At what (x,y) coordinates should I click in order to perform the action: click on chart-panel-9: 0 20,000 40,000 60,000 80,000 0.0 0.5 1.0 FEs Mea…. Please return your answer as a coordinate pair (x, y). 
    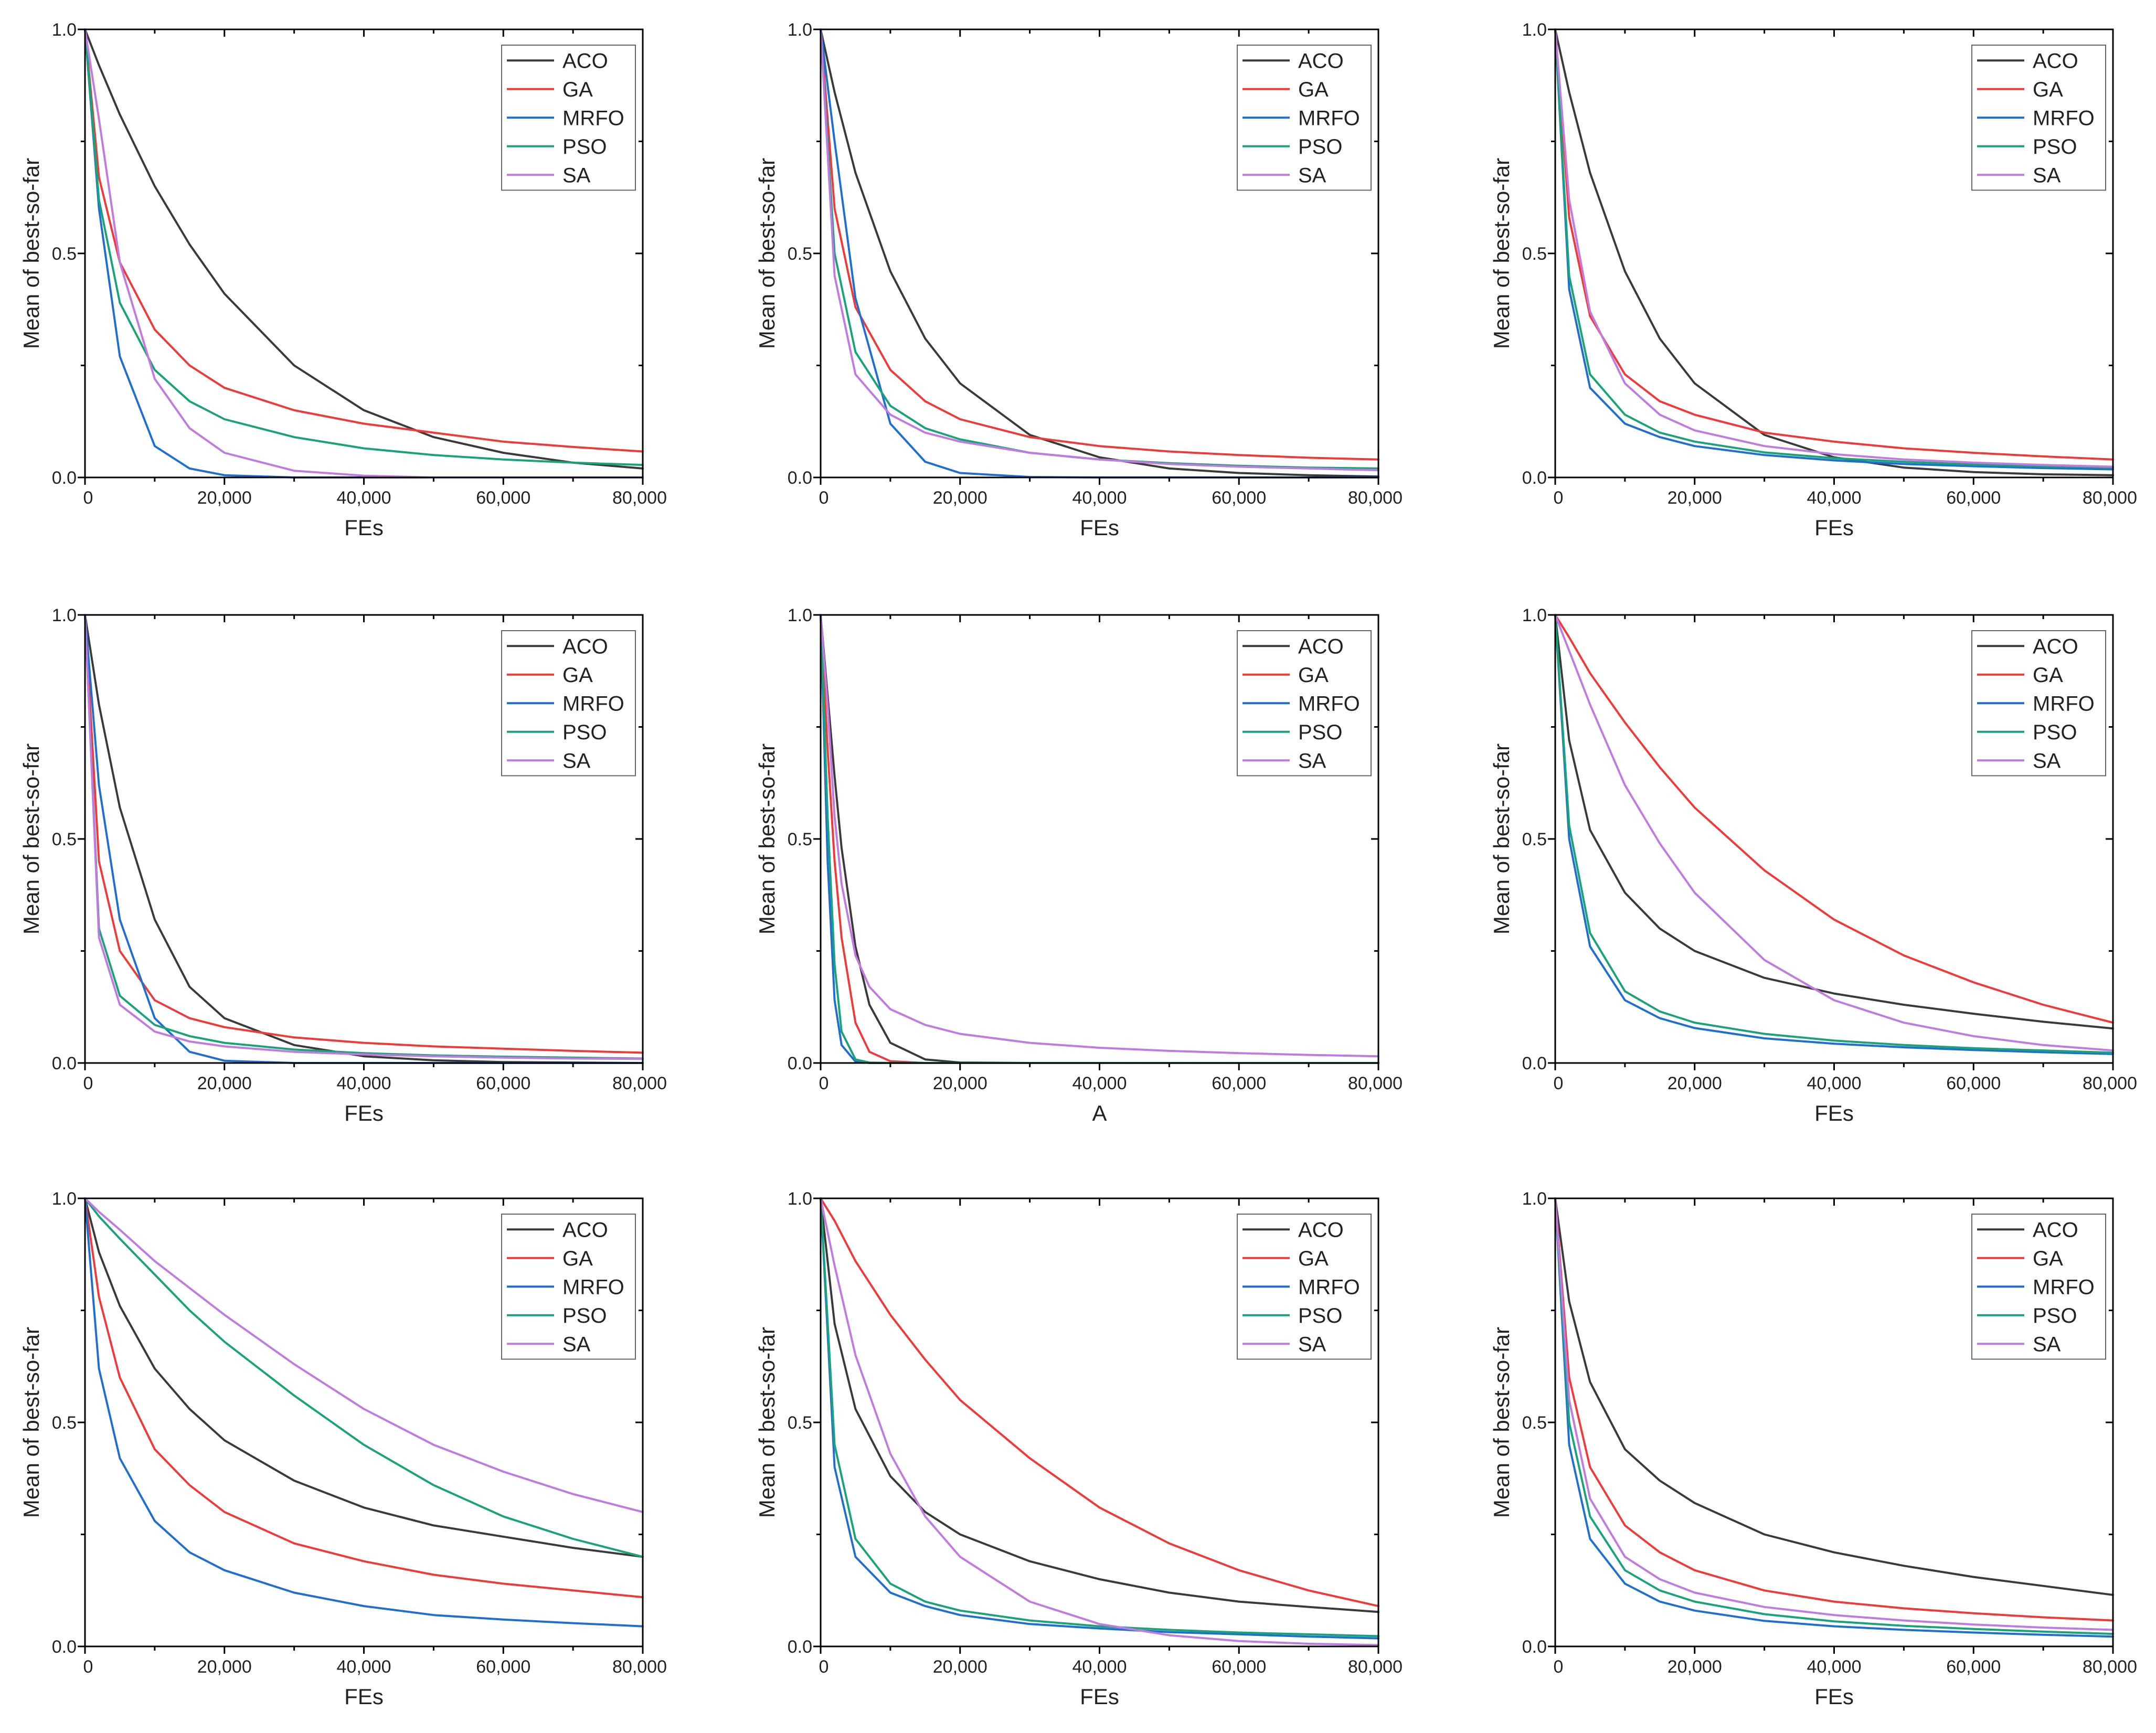
    Looking at the image, I should click on (1813, 1449).